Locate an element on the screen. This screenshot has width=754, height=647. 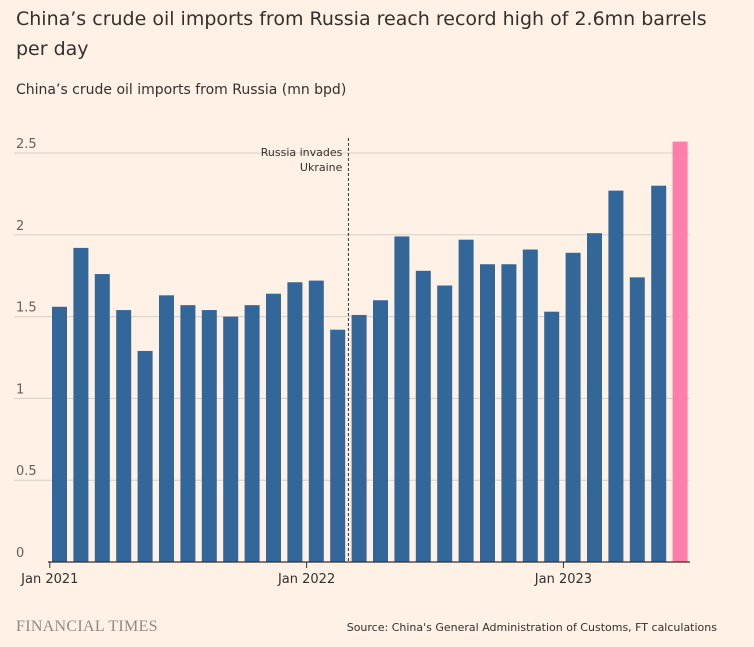
x-tick-label: Jan 2023 is located at coordinates (563, 579).